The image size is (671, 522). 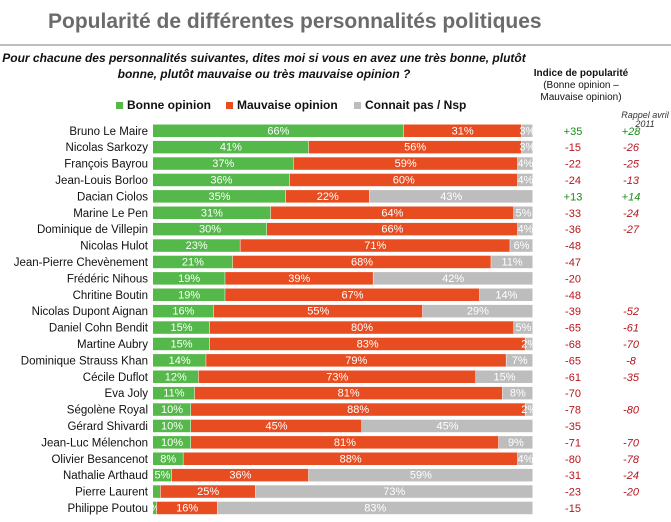 What do you see at coordinates (106, 165) in the screenshot?
I see `category-label: François Bayrou` at bounding box center [106, 165].